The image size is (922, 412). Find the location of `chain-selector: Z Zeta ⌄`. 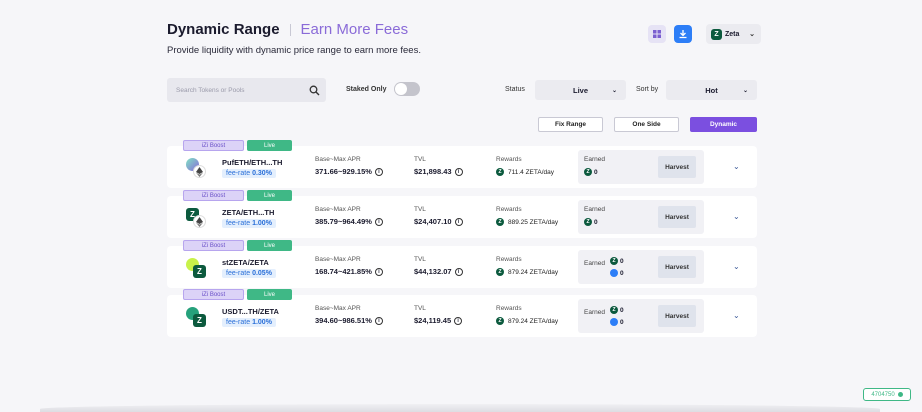

chain-selector: Z Zeta ⌄ is located at coordinates (733, 34).